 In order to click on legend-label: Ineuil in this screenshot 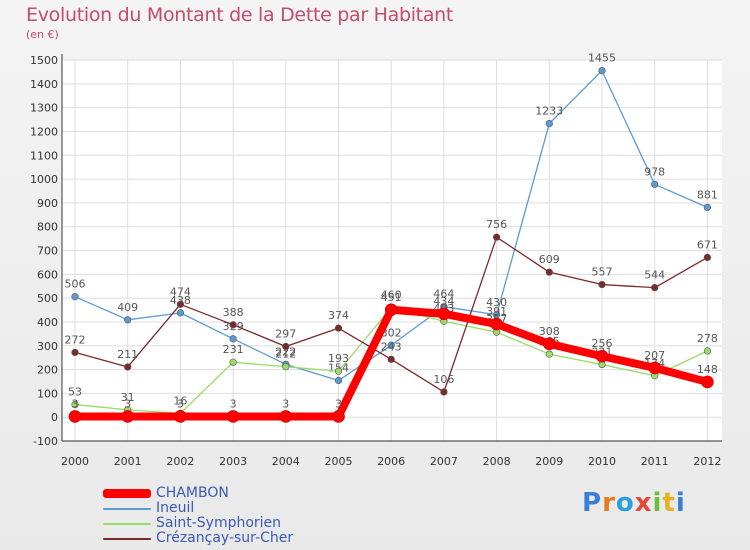, I will do `click(175, 508)`.